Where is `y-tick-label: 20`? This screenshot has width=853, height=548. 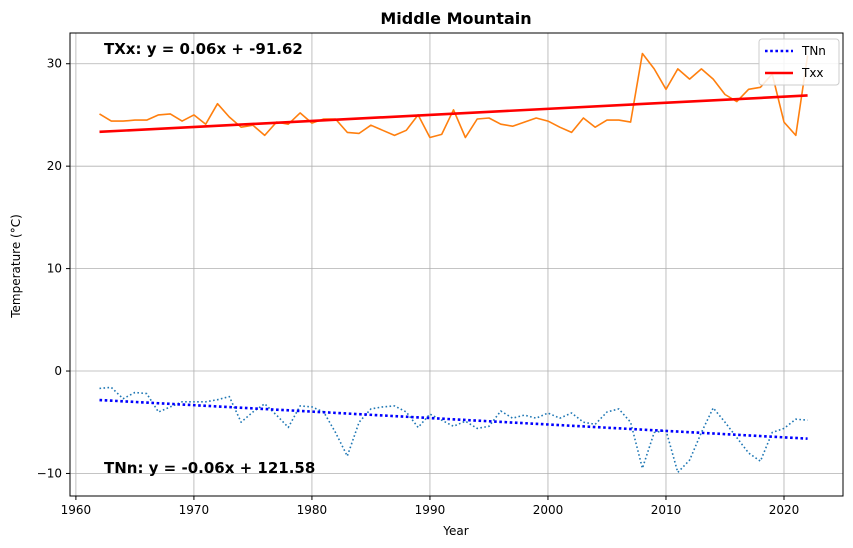 y-tick-label: 20 is located at coordinates (54, 166).